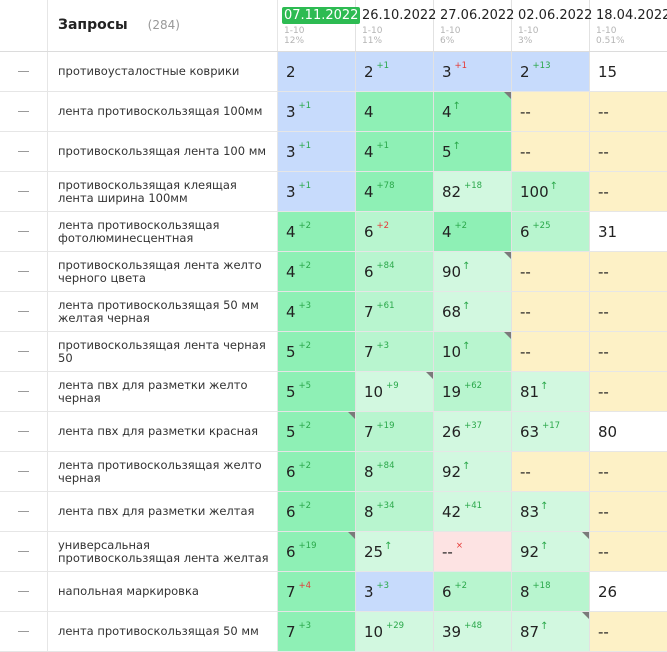  Describe the element at coordinates (395, 391) in the screenshot. I see `position-cell: 10 +9` at that location.